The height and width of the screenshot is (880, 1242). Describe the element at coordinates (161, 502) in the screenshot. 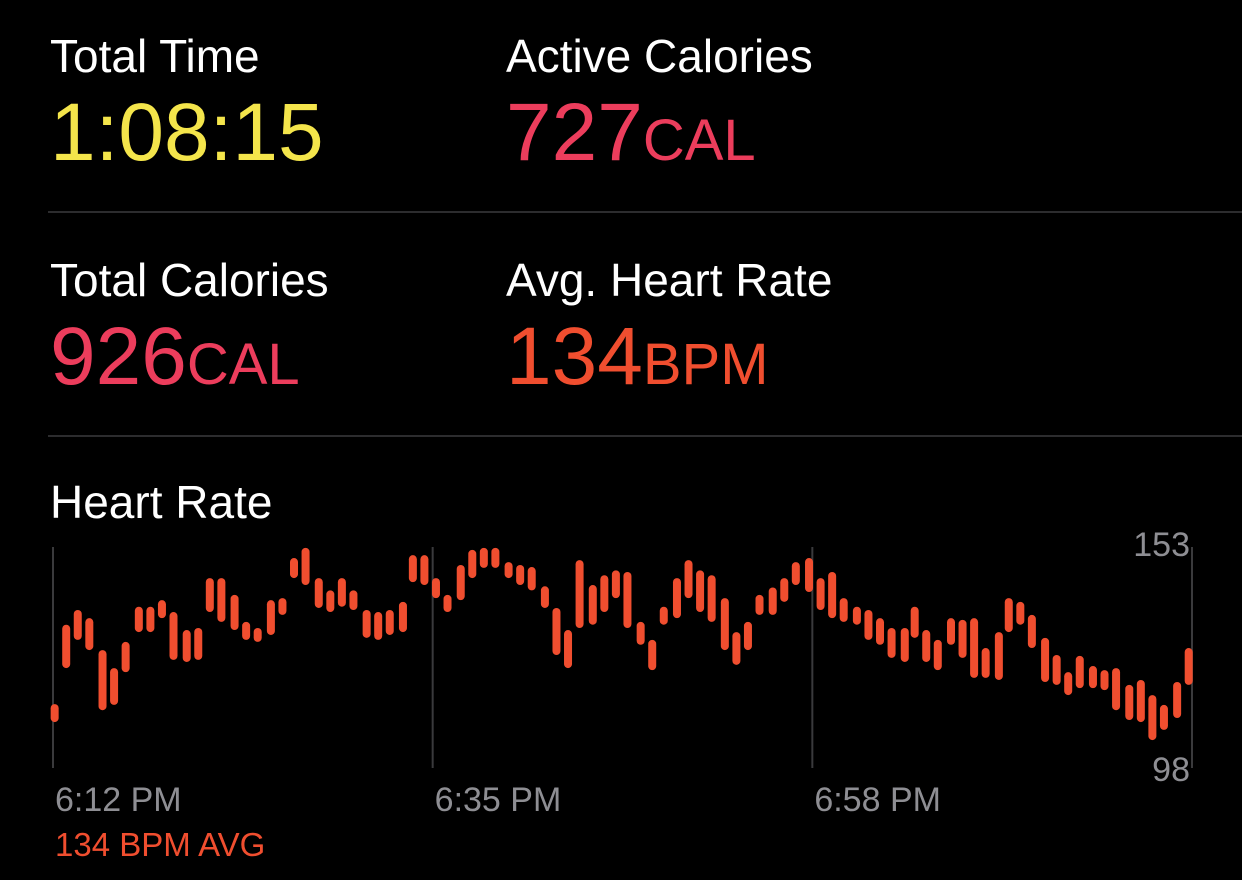

I see `chart-title: Heart Rate` at that location.